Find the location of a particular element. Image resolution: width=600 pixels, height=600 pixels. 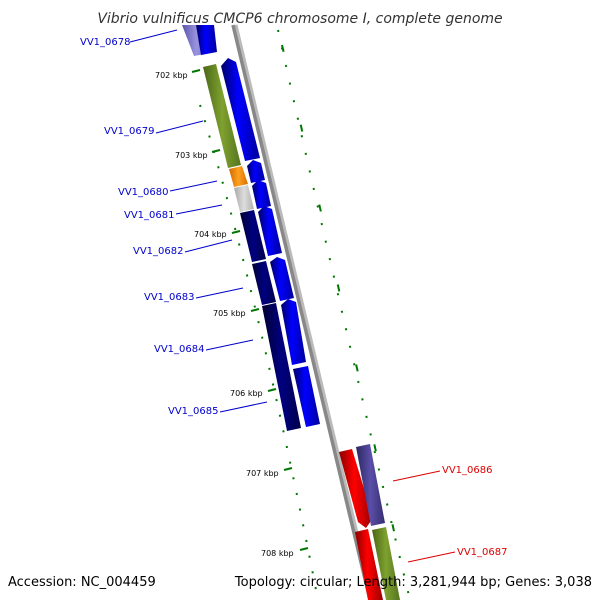

forward-cds-ring is located at coordinates (258, 226).